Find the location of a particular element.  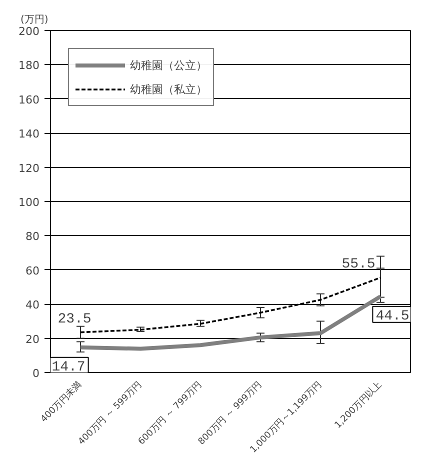

y-tick-label: 200 is located at coordinates (29, 31).